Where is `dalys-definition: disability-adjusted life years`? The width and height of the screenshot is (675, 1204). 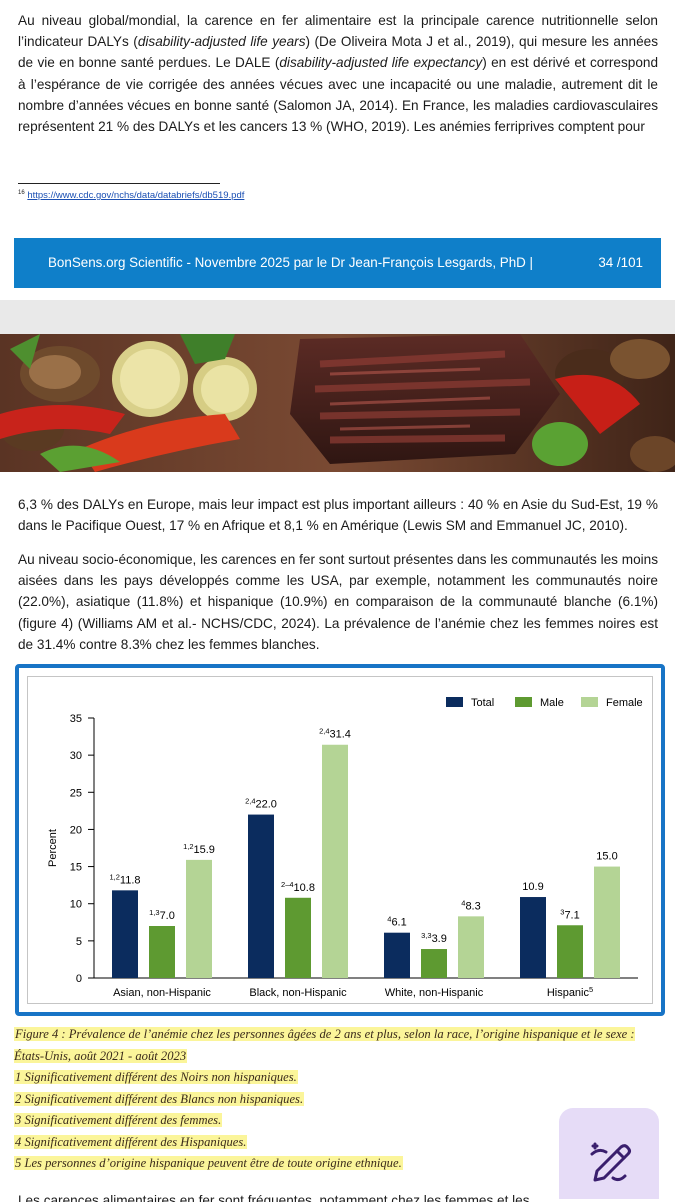 dalys-definition: disability-adjusted life years is located at coordinates (221, 42).